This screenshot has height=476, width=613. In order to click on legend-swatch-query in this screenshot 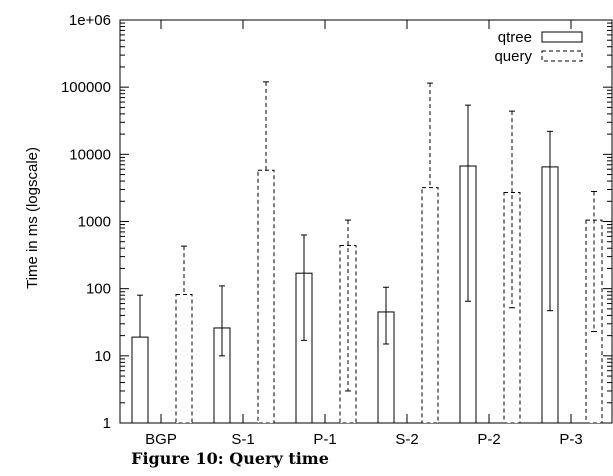, I will do `click(562, 56)`.